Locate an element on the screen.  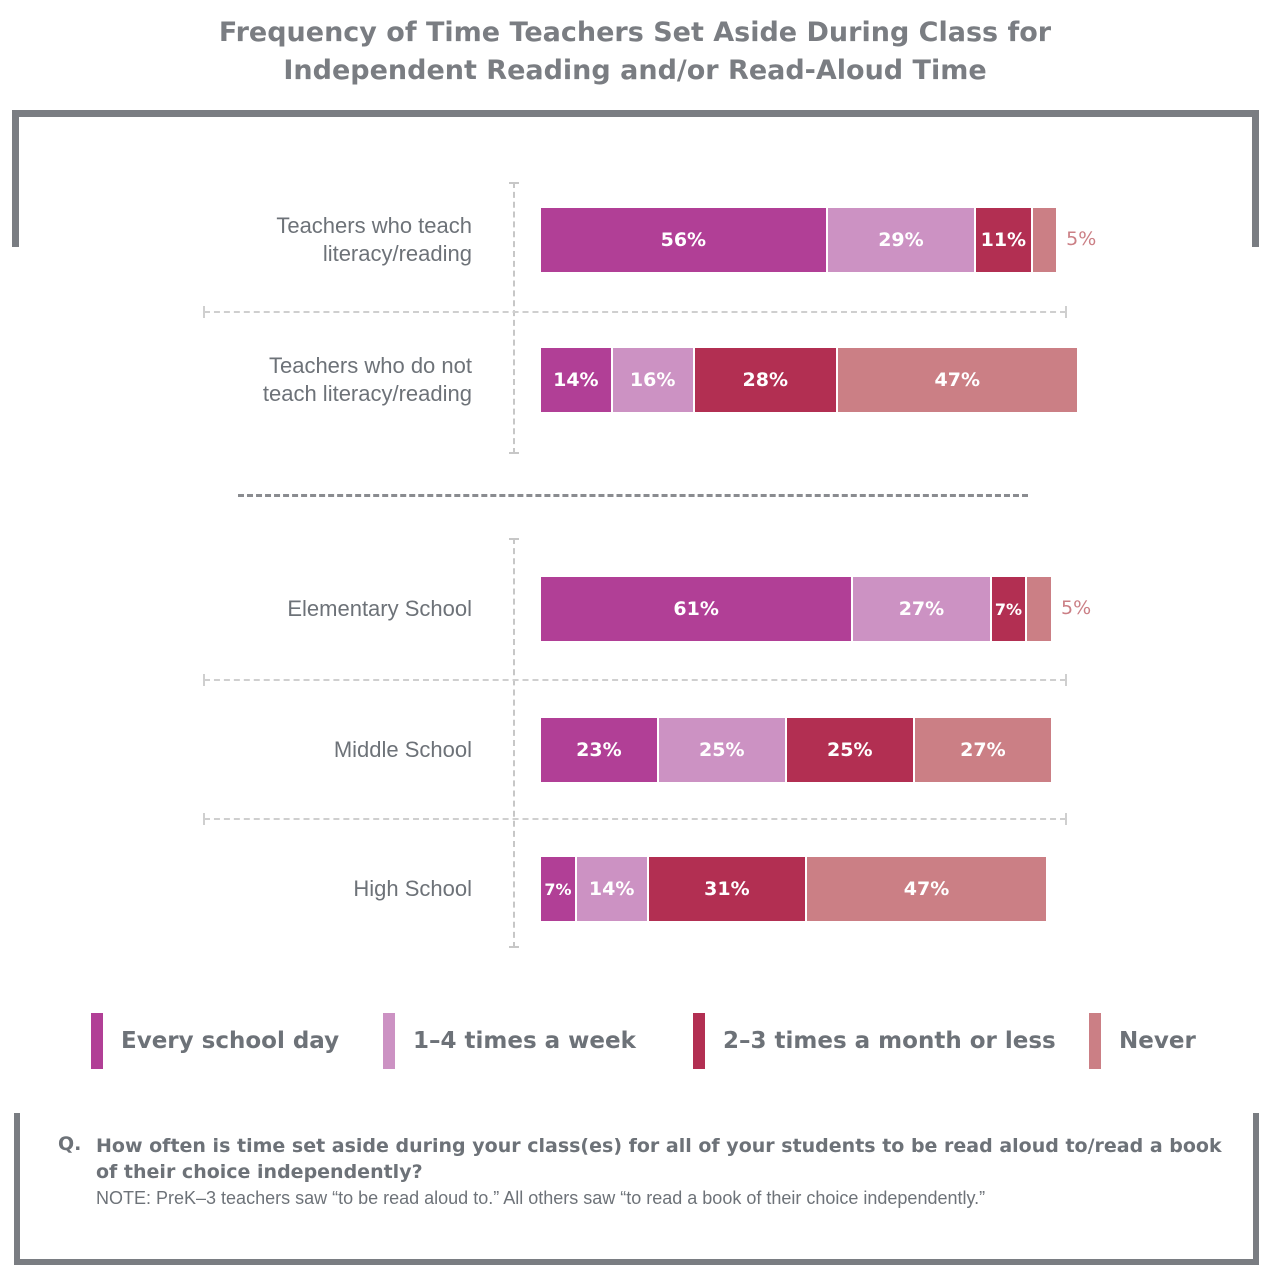
bar-segment: 11% is located at coordinates (1003, 240).